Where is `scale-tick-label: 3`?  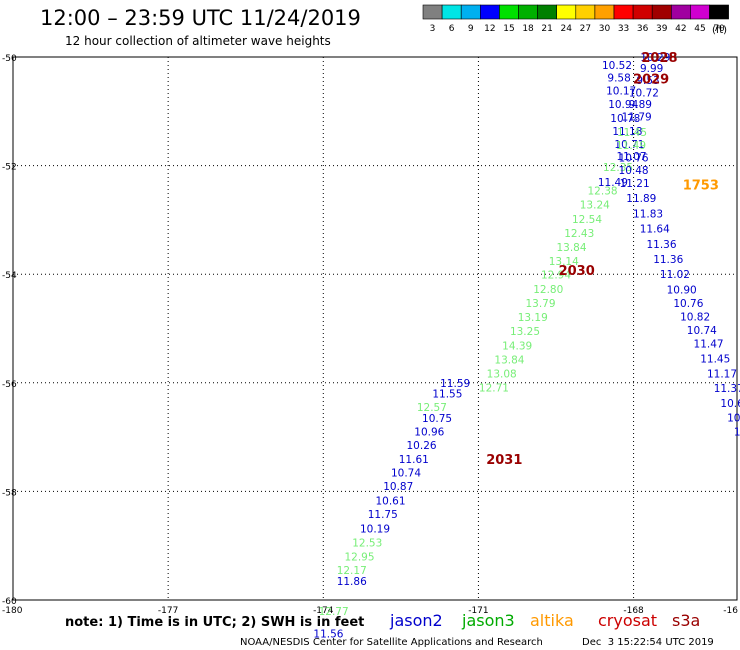
scale-tick-label: 3 is located at coordinates (433, 29).